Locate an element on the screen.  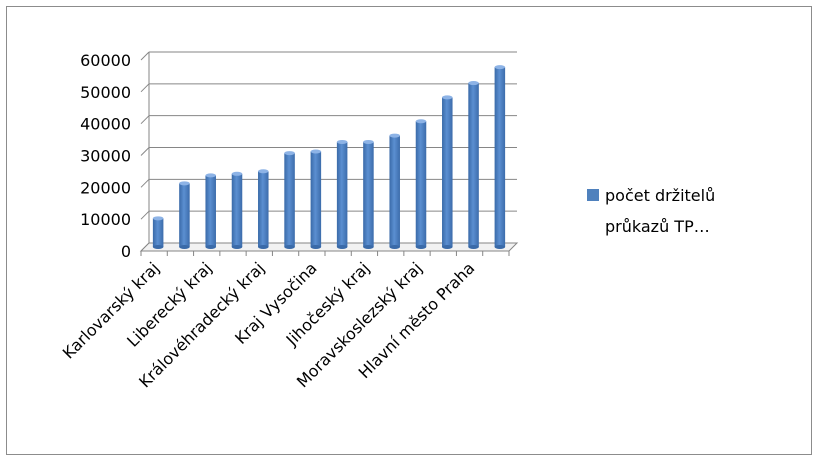
y-axis-tick-labels: 0 10000 20000 30000 40000 50000 60000 is located at coordinates (105, 156).